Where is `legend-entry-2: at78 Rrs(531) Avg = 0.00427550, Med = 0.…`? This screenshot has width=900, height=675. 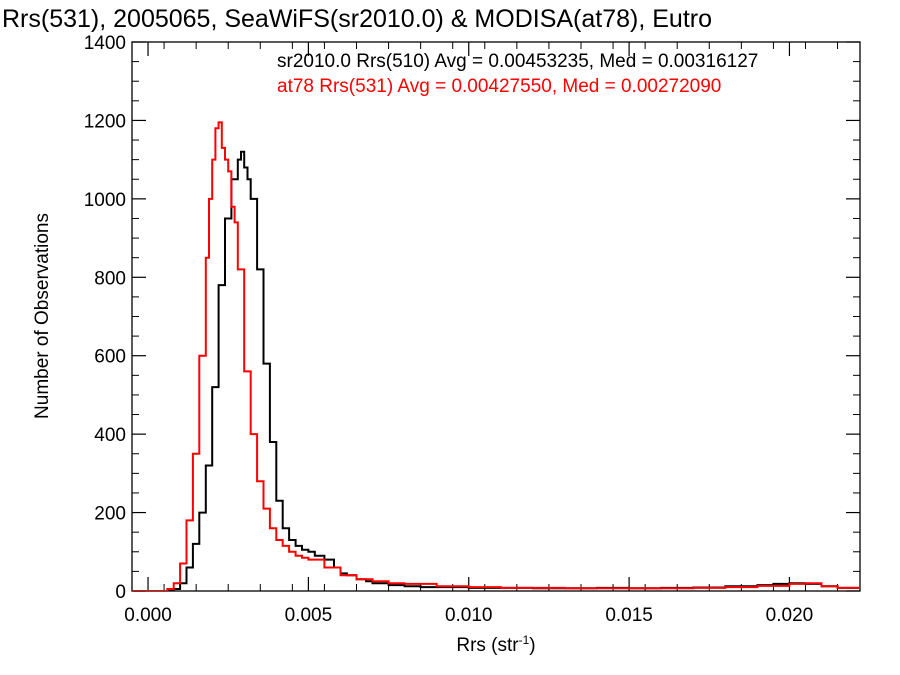 legend-entry-2: at78 Rrs(531) Avg = 0.00427550, Med = 0.… is located at coordinates (499, 86).